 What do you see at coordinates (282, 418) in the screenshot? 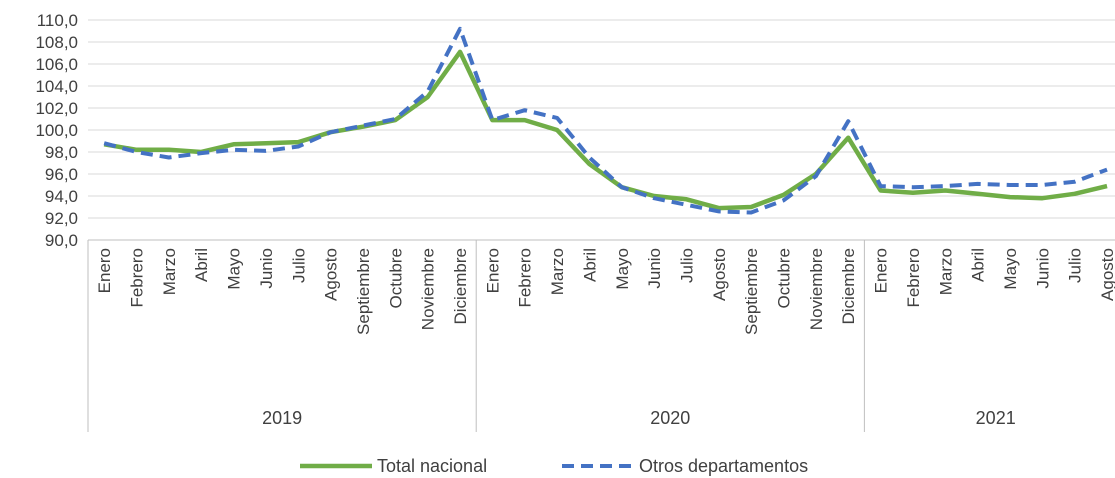
I see `year-label: 2019` at bounding box center [282, 418].